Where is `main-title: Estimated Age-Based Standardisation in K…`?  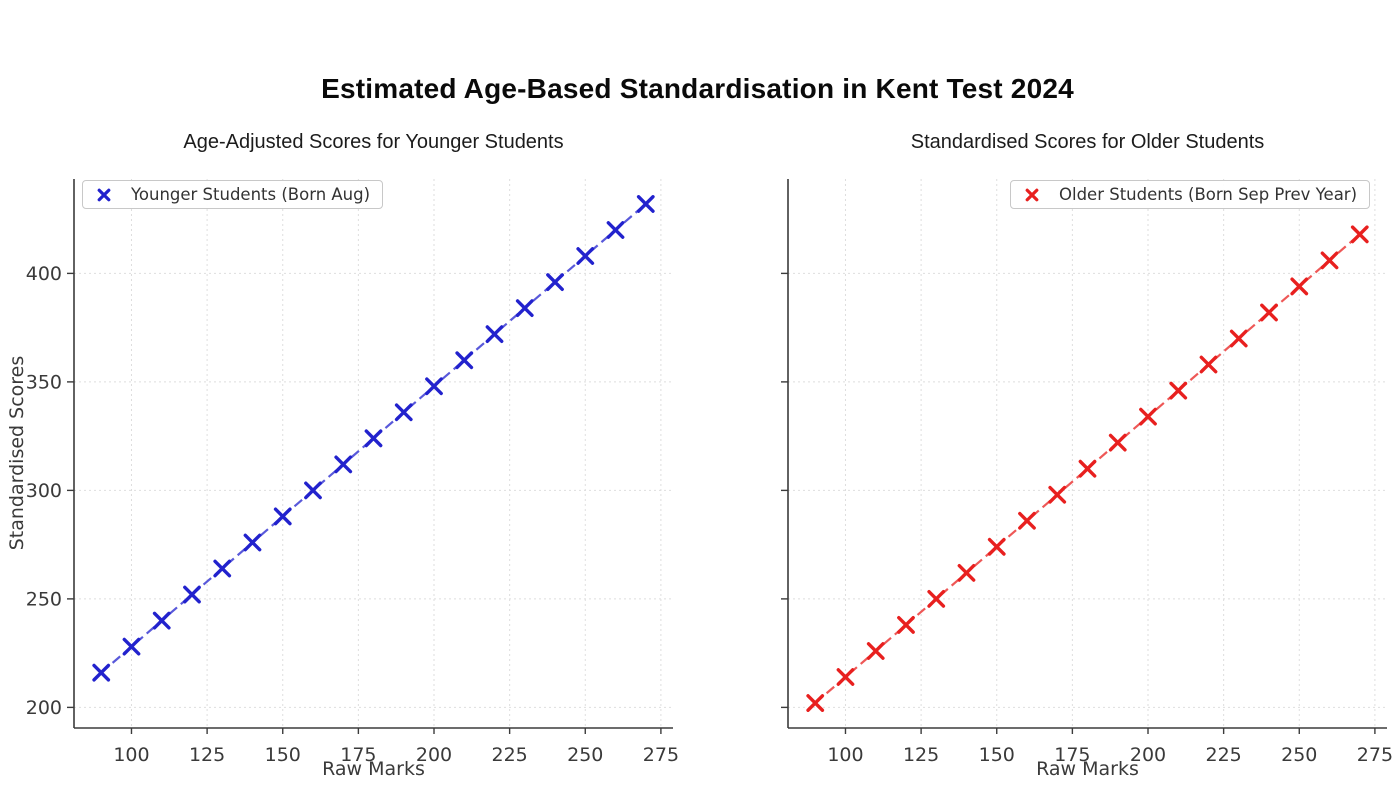
main-title: Estimated Age-Based Standardisation in K… is located at coordinates (697, 88).